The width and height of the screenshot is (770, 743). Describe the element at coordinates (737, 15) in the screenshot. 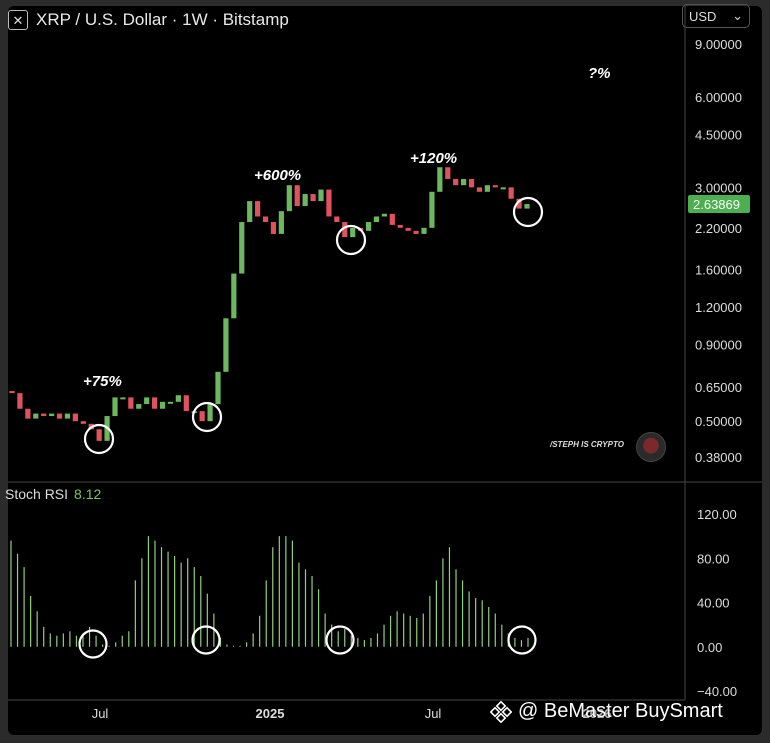

I see `chevron-down-icon: ⌄` at that location.